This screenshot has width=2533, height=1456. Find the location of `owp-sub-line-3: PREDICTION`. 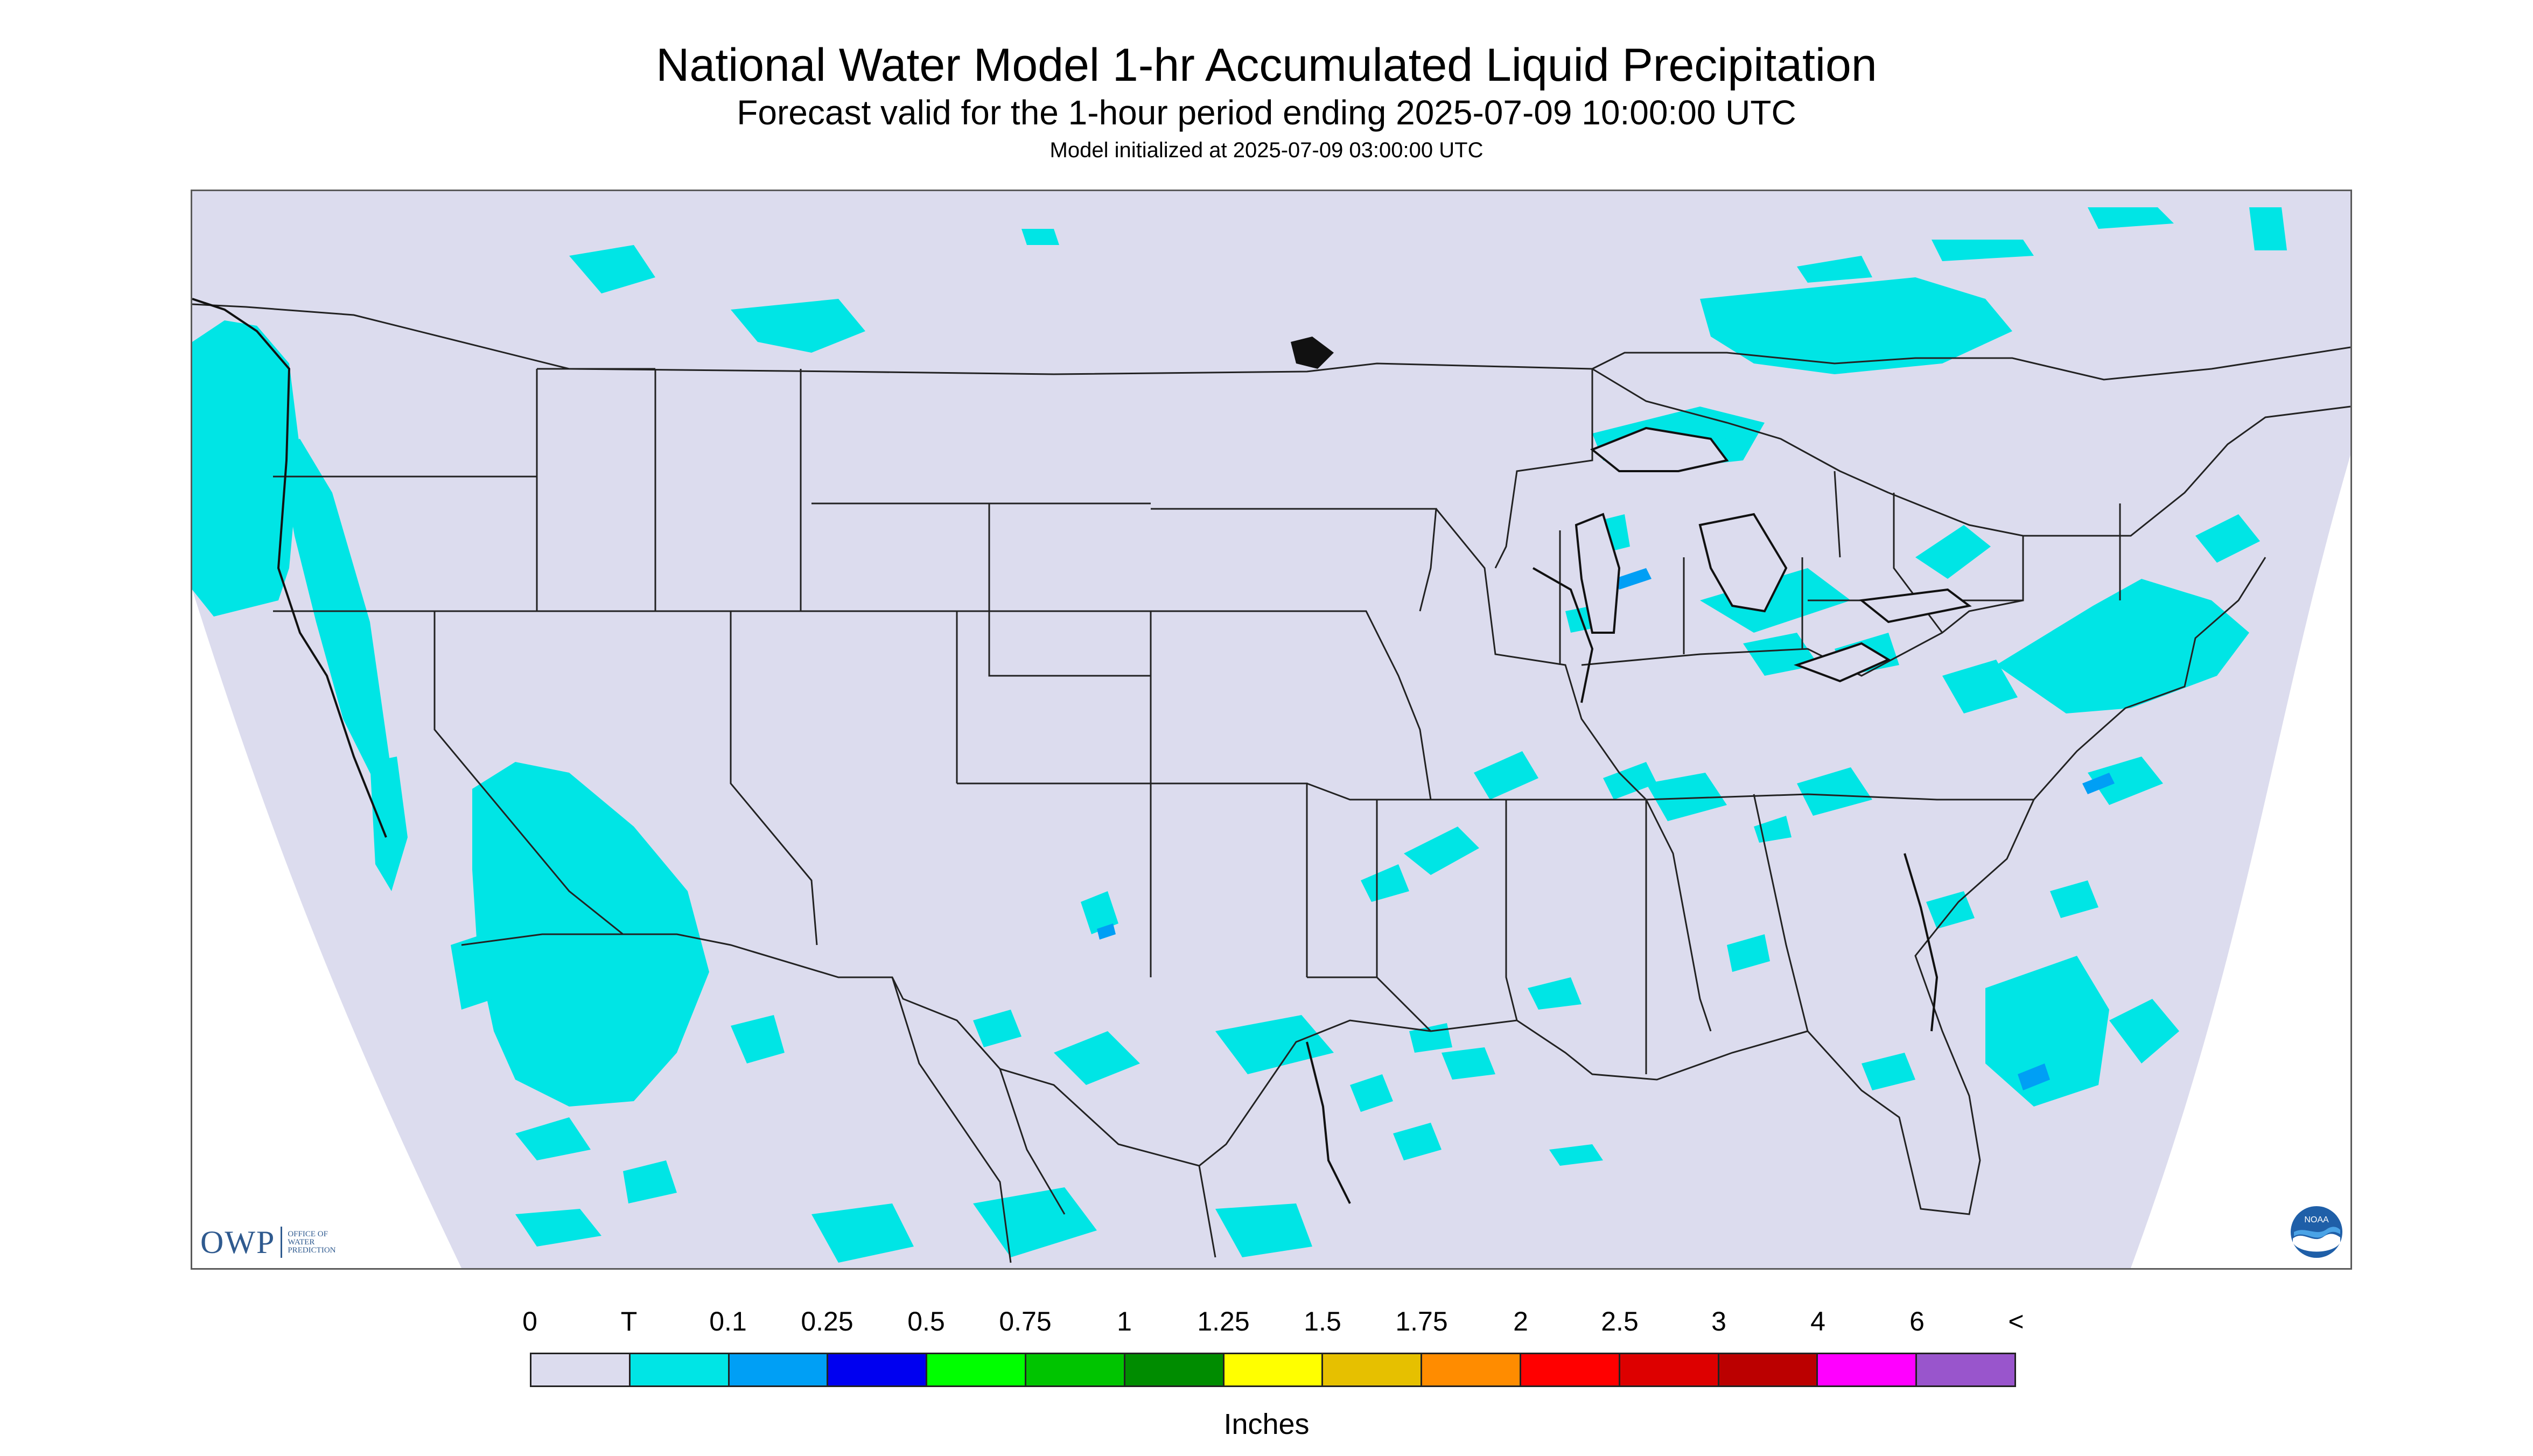

owp-sub-line-3: PREDICTION is located at coordinates (312, 1250).